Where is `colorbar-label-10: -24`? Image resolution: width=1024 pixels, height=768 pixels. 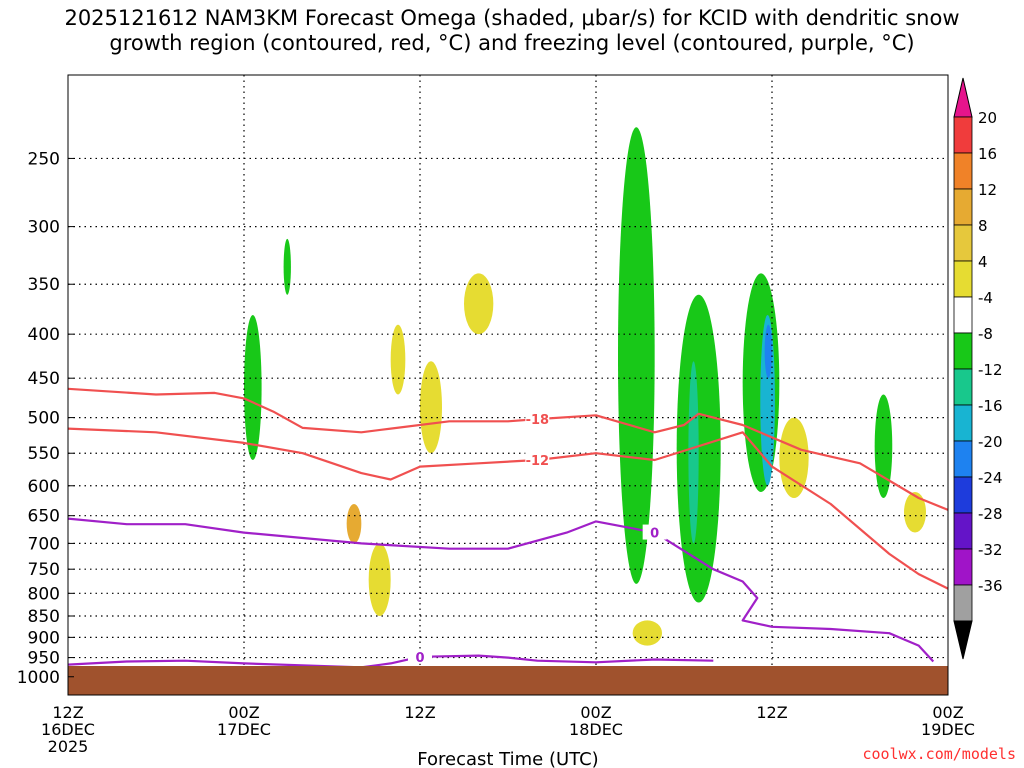
colorbar-label-10: -24 is located at coordinates (990, 478).